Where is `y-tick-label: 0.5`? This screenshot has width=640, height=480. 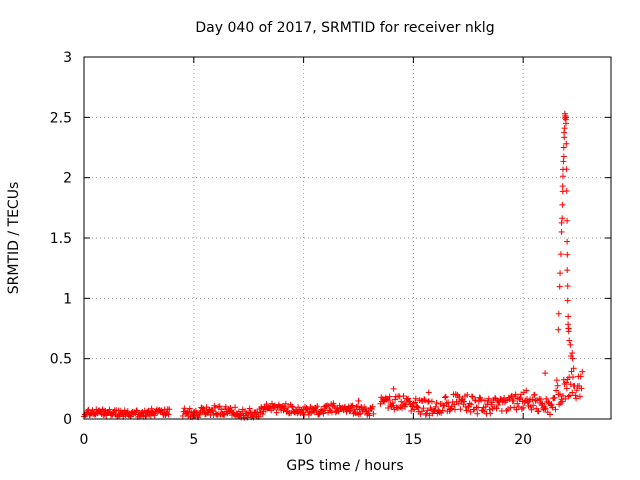 y-tick-label: 0.5 is located at coordinates (61, 360).